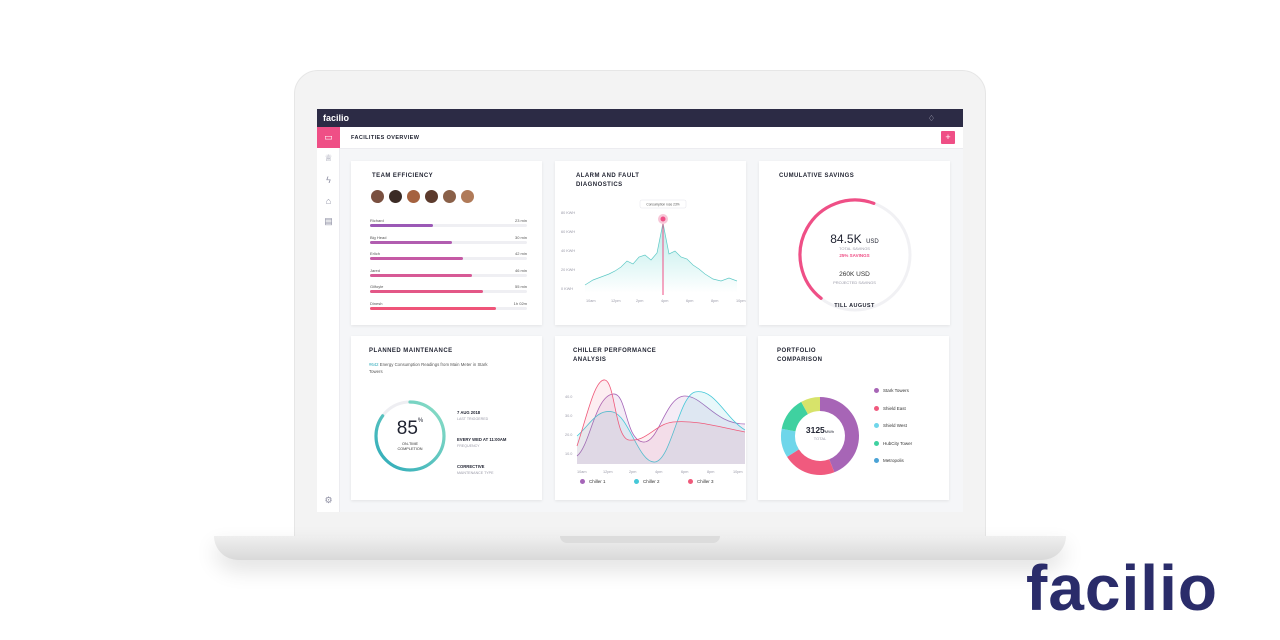  What do you see at coordinates (568, 454) in the screenshot?
I see `y-tick-label: 10.0` at bounding box center [568, 454].